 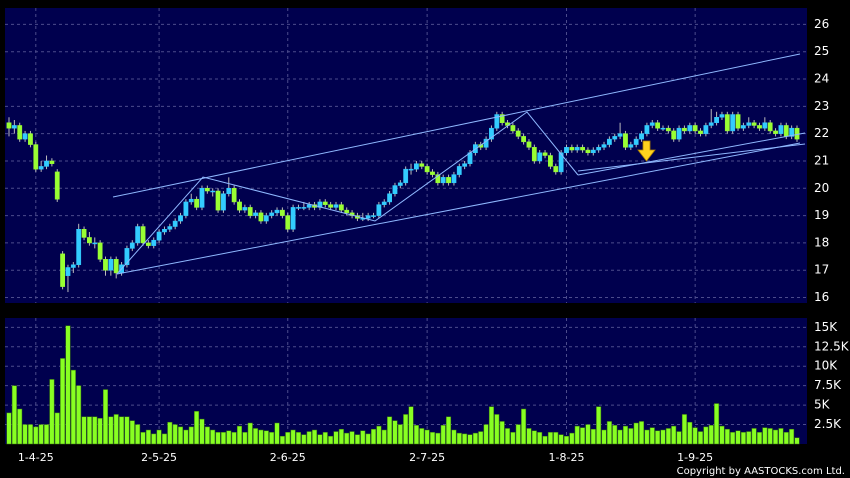 I want to click on y-tick-label: 20, so click(x=821, y=188).